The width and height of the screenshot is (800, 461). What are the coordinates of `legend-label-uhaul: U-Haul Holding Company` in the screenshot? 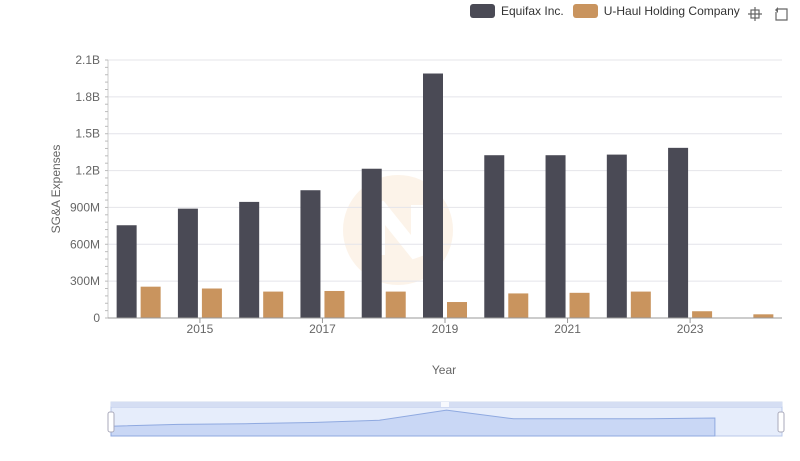 It's located at (671, 11).